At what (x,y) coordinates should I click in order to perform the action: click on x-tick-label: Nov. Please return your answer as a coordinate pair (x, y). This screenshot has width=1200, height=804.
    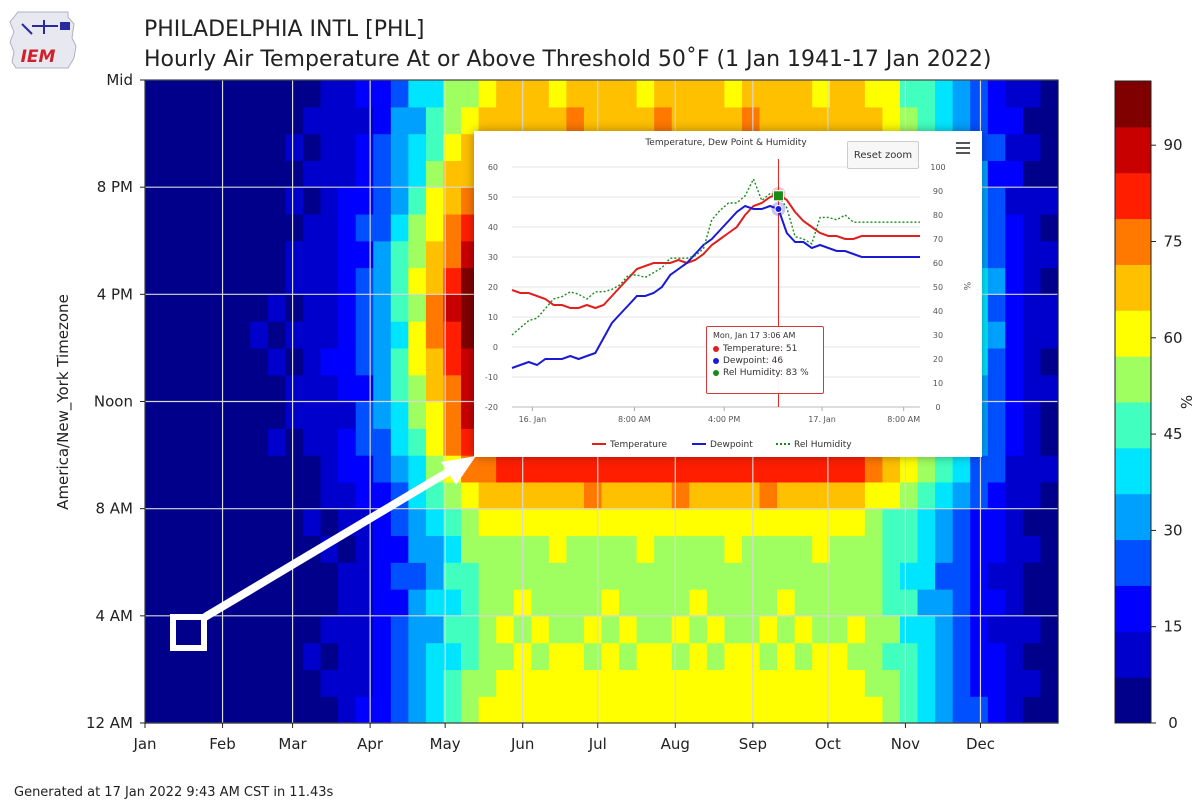
    Looking at the image, I should click on (905, 744).